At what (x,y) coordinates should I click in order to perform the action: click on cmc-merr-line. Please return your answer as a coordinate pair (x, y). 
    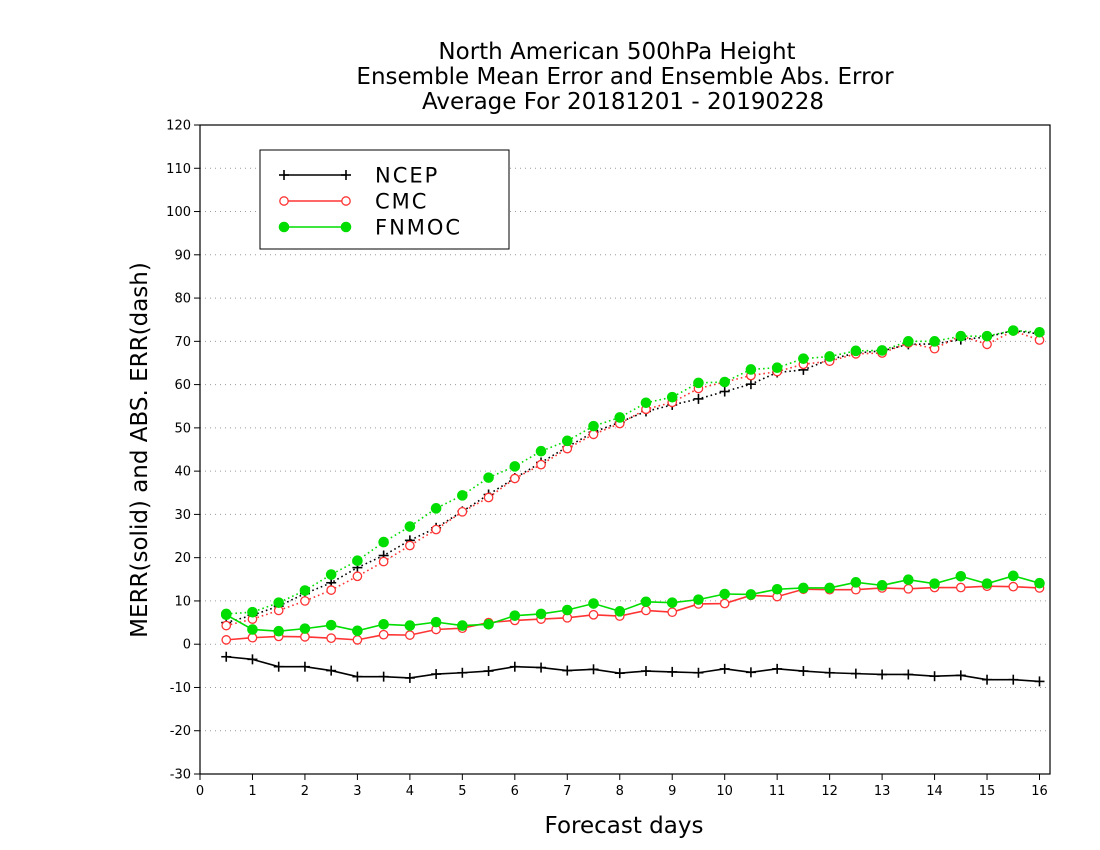
    Looking at the image, I should click on (633, 613).